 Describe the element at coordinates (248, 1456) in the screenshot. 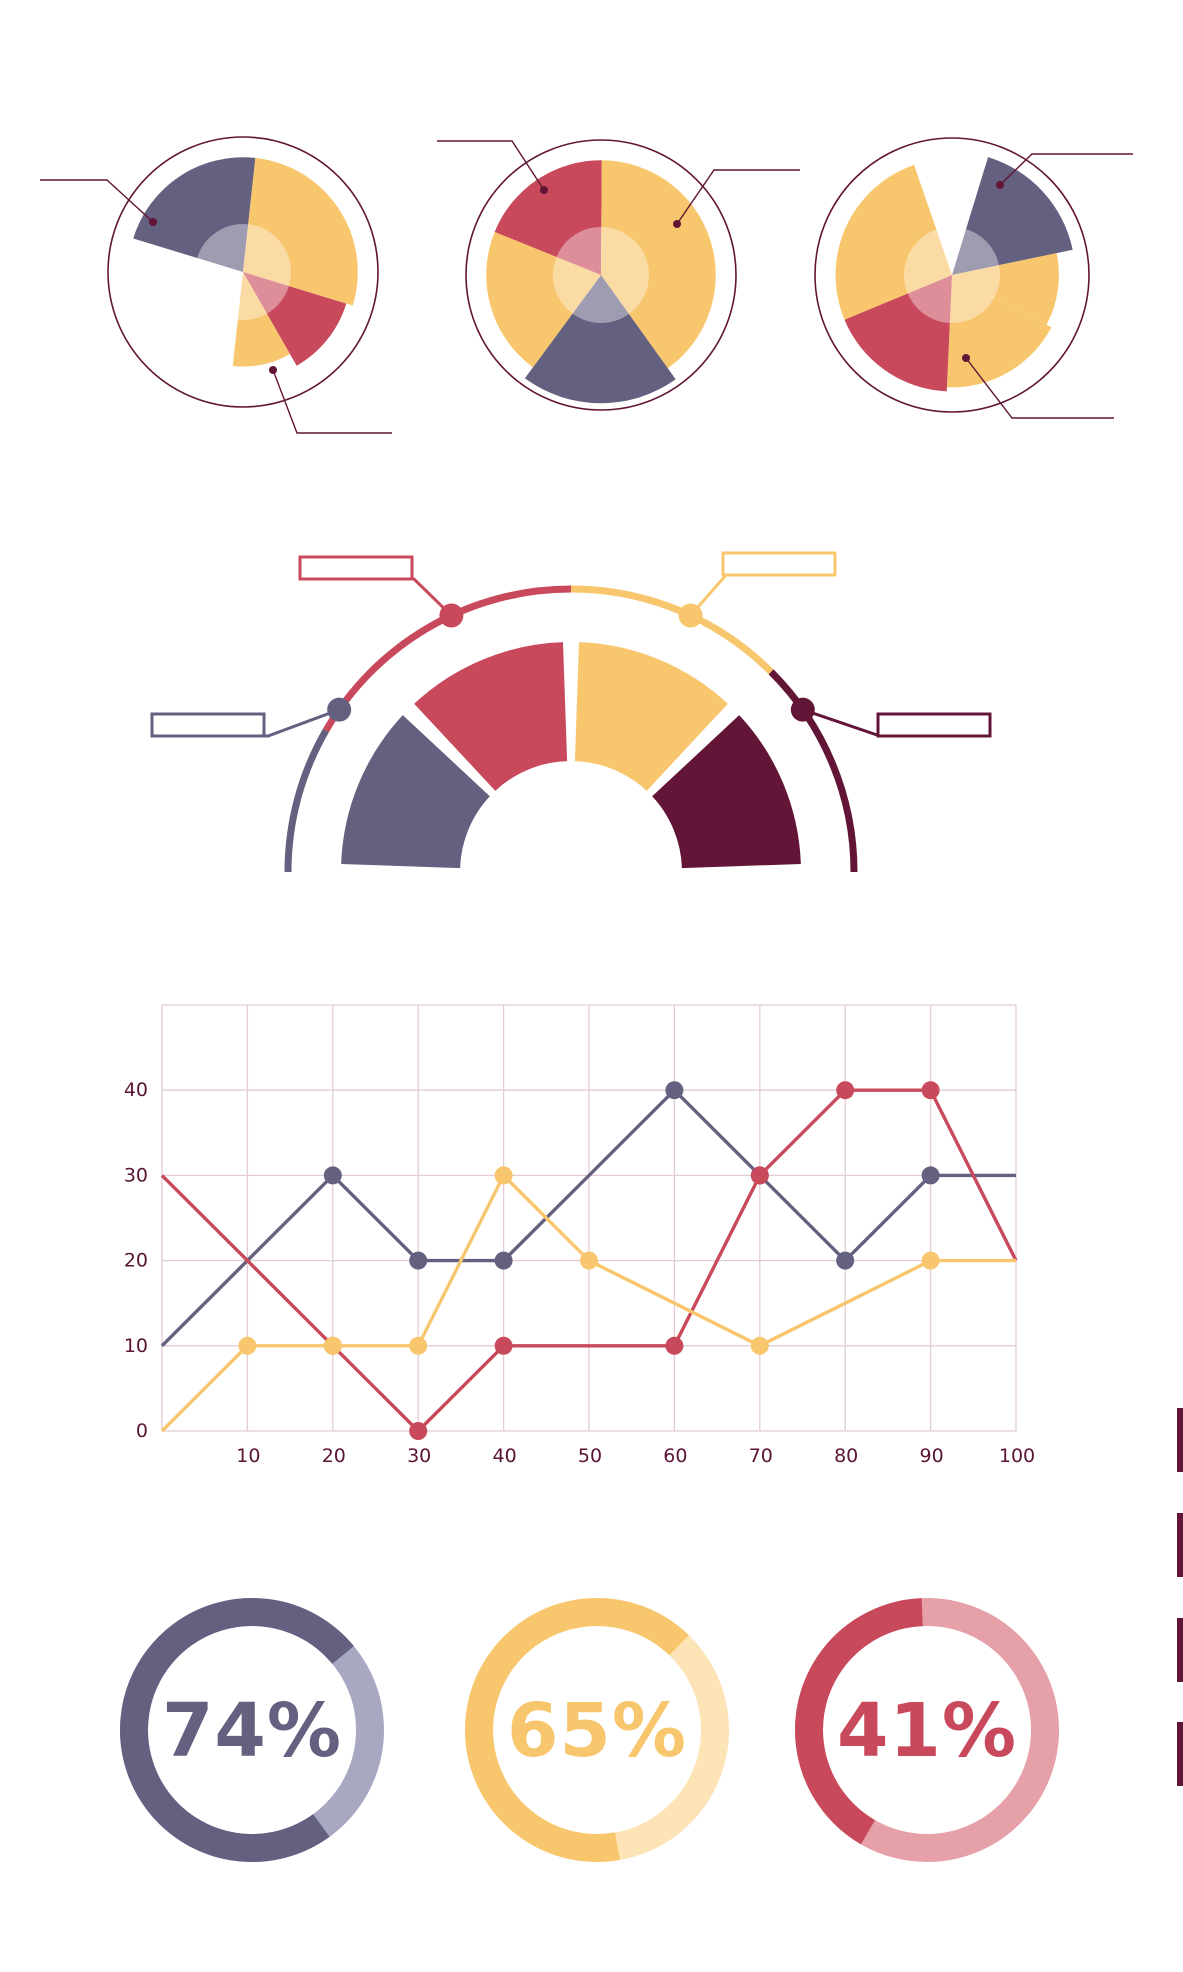

I see `x-tick-label: 10` at that location.